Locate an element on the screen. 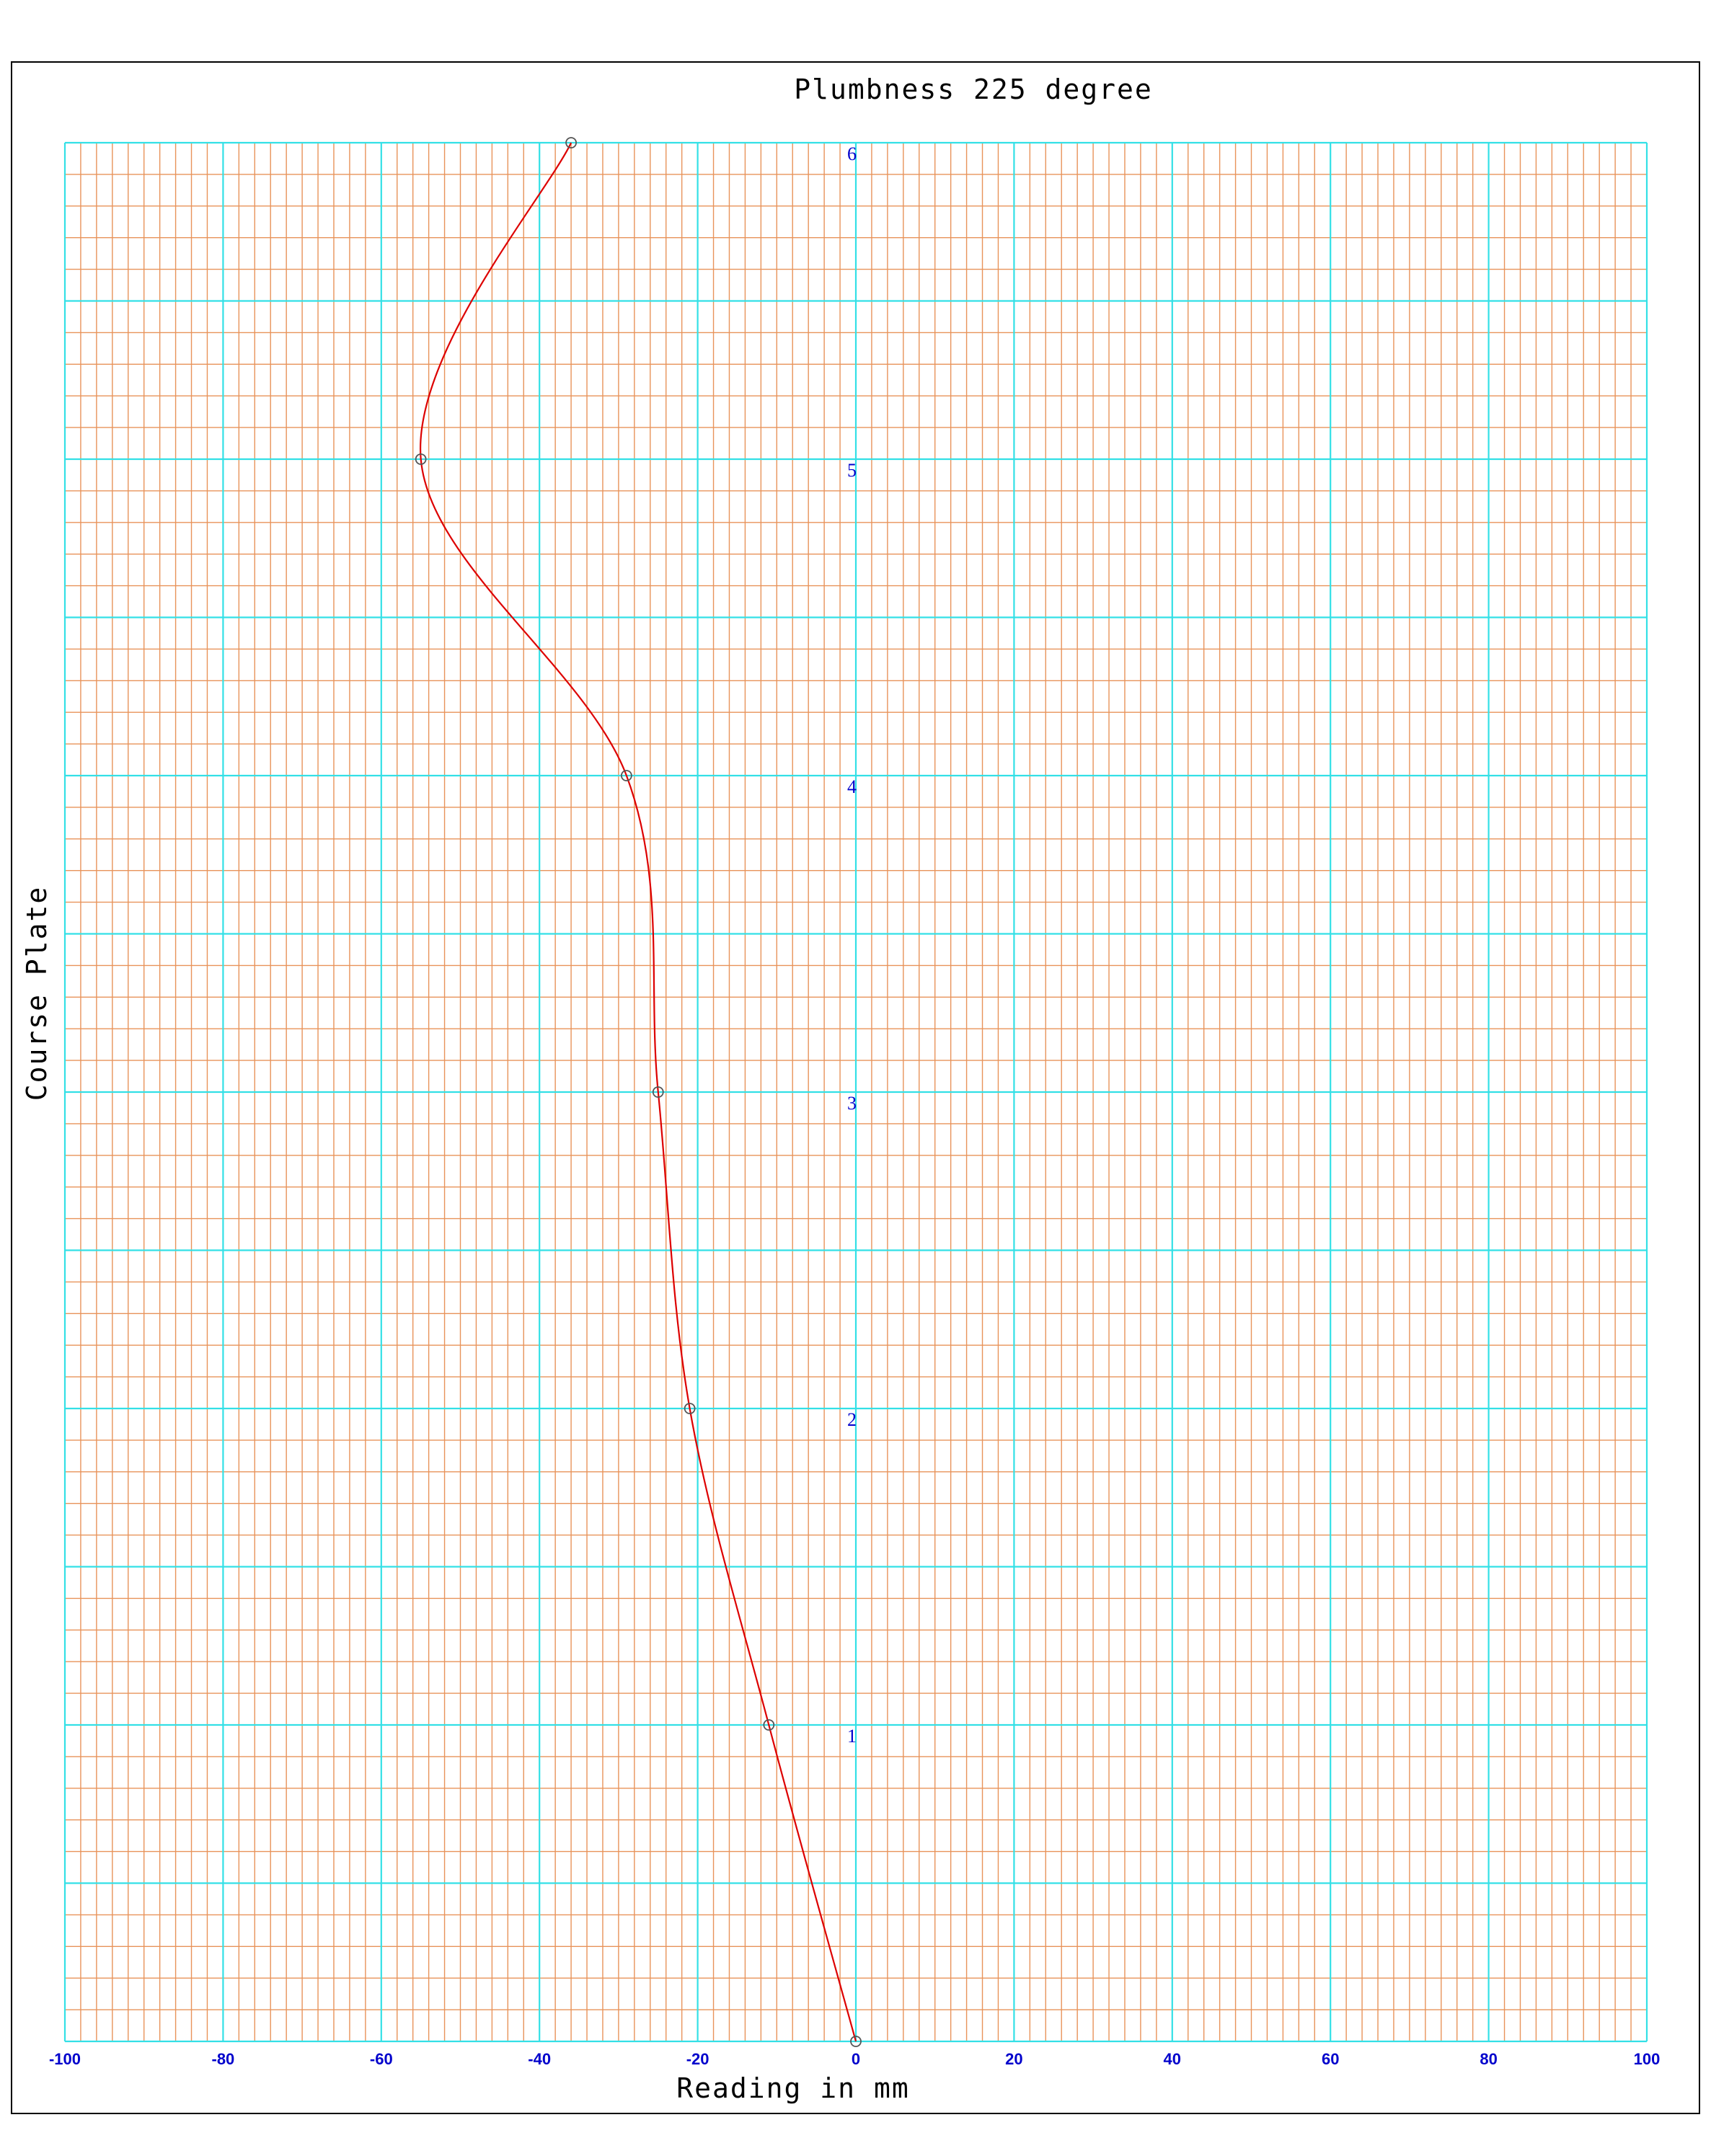 The image size is (1711, 2156). chart-title: Plumbness 225 degree is located at coordinates (973, 89).